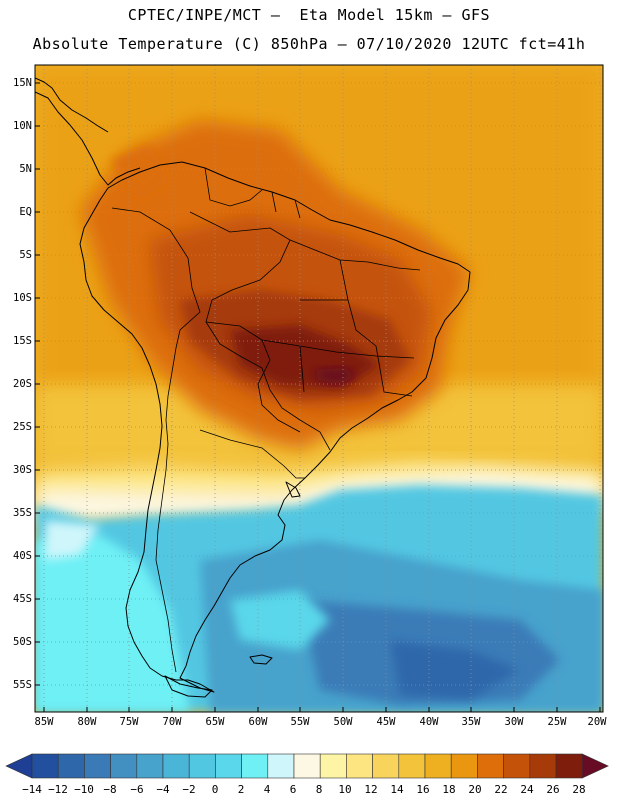 The image size is (618, 800). What do you see at coordinates (343, 722) in the screenshot?
I see `lon-label: 50W` at bounding box center [343, 722].